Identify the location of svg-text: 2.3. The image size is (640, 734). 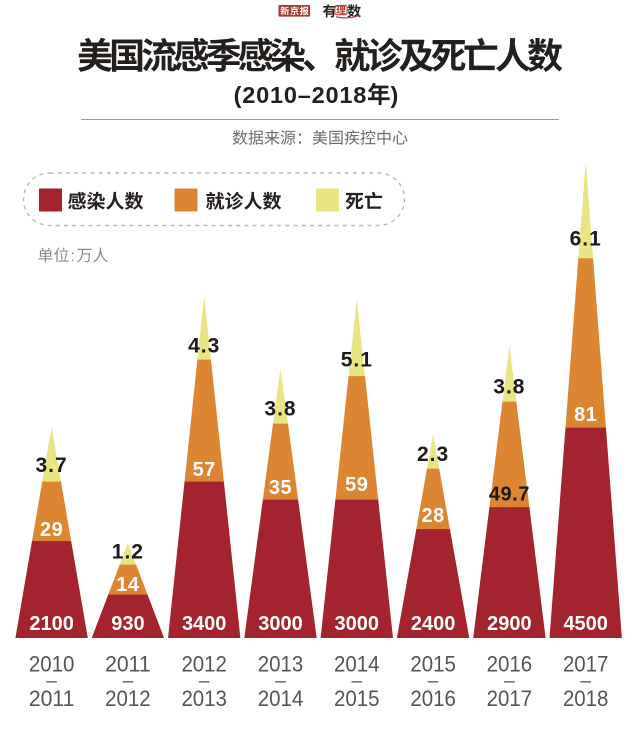
(433, 454).